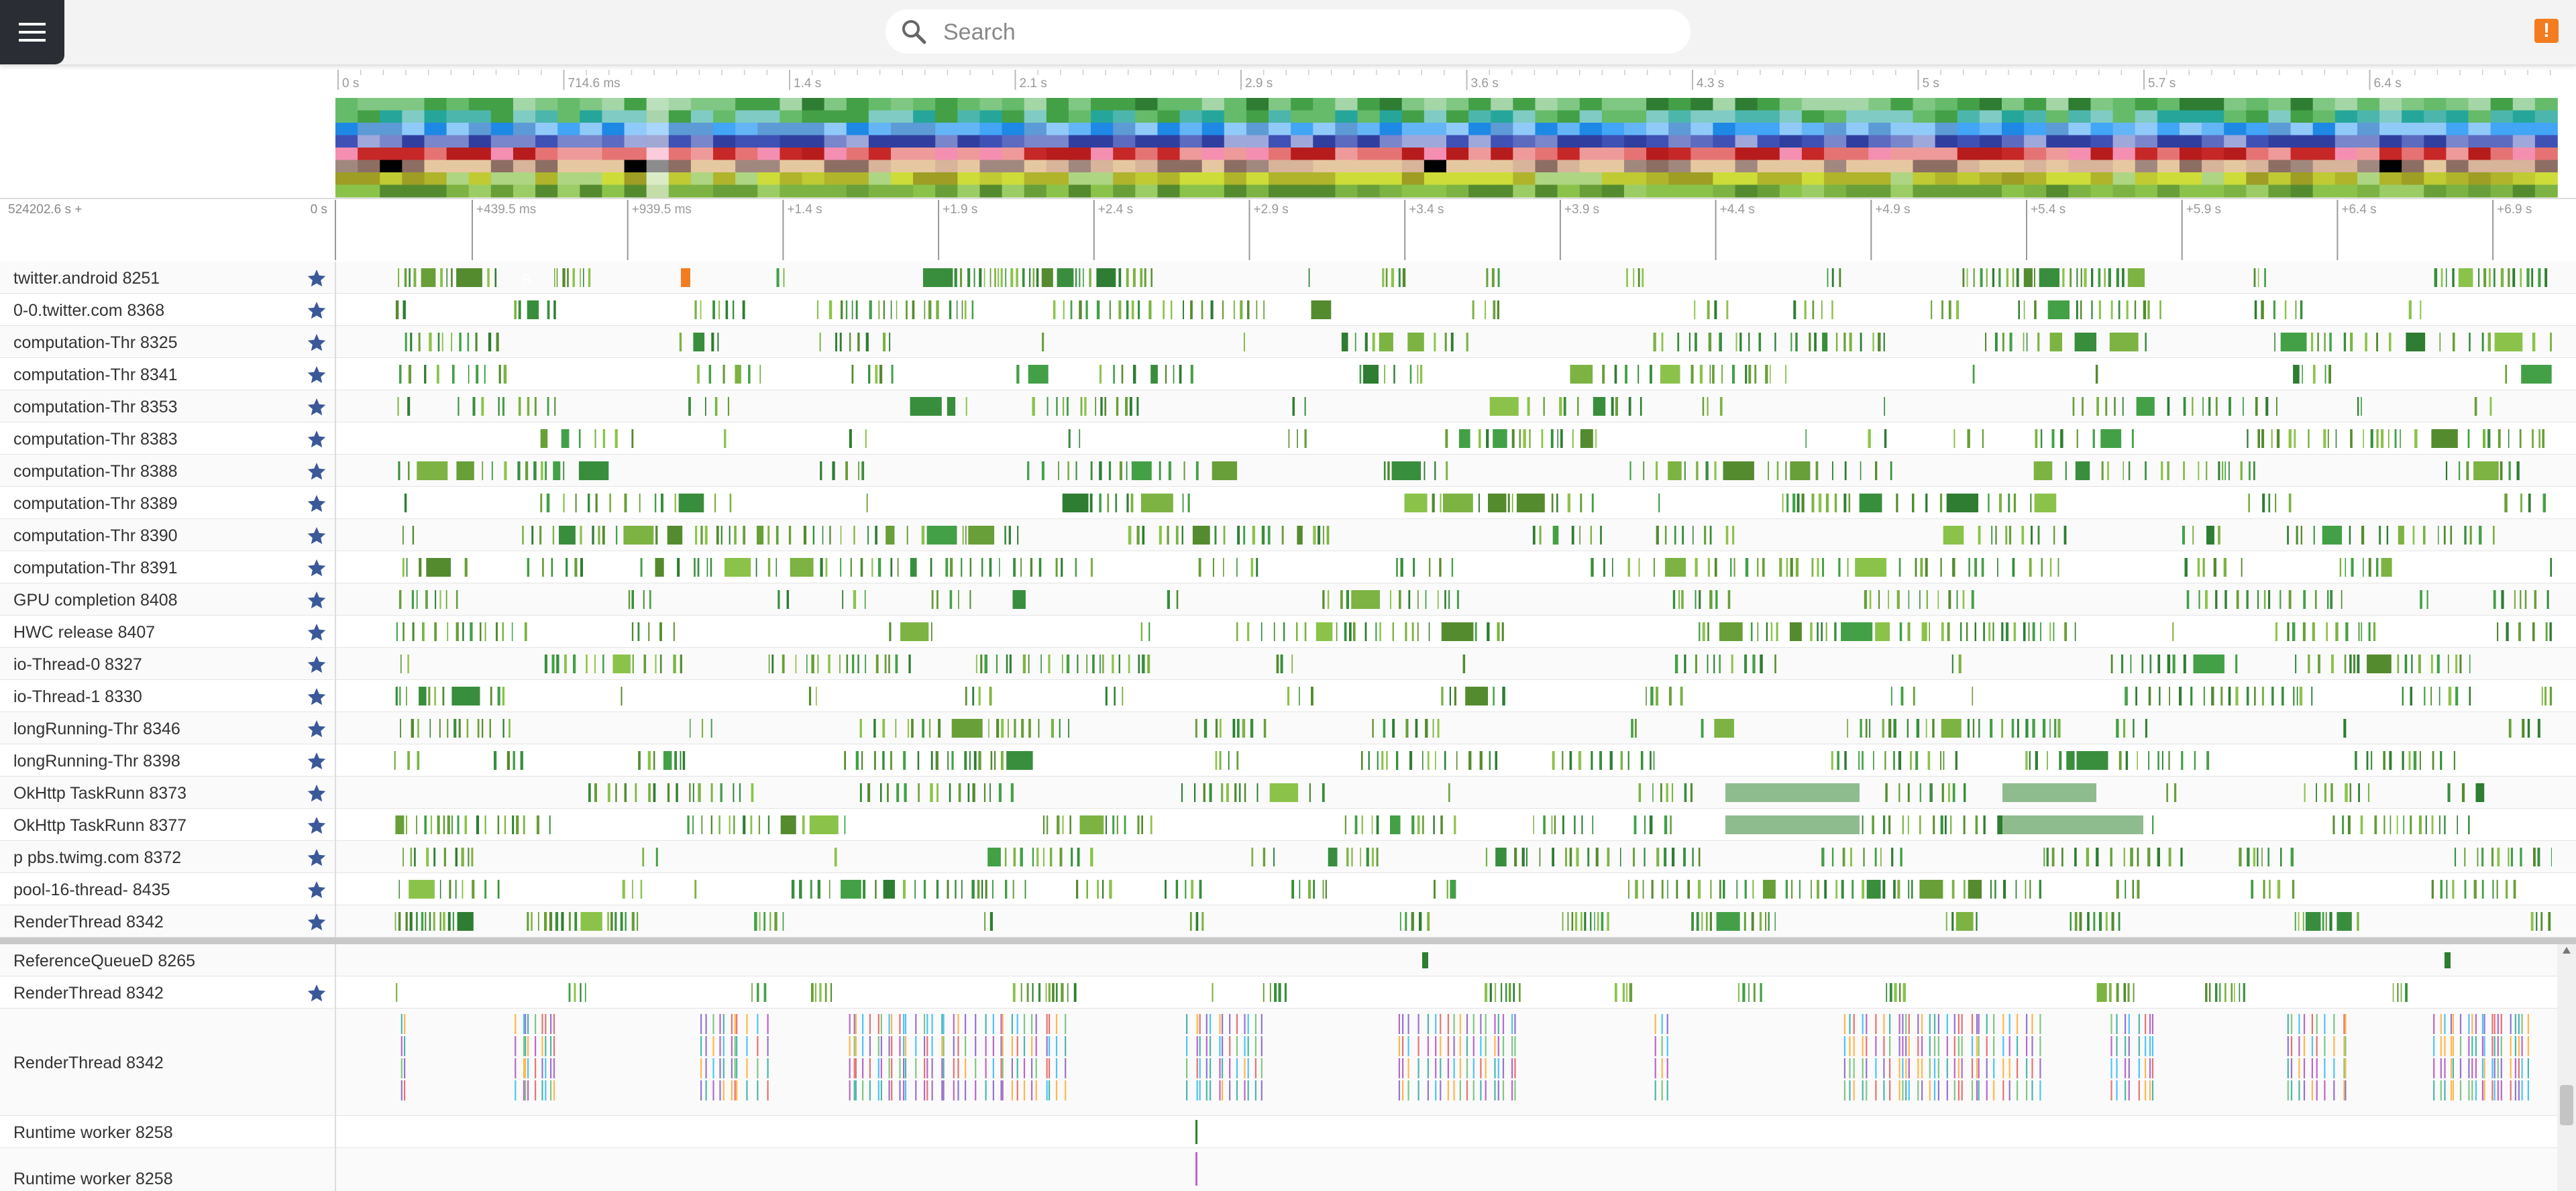  What do you see at coordinates (1288, 1132) in the screenshot?
I see `track-row: Runtime worker 8258` at bounding box center [1288, 1132].